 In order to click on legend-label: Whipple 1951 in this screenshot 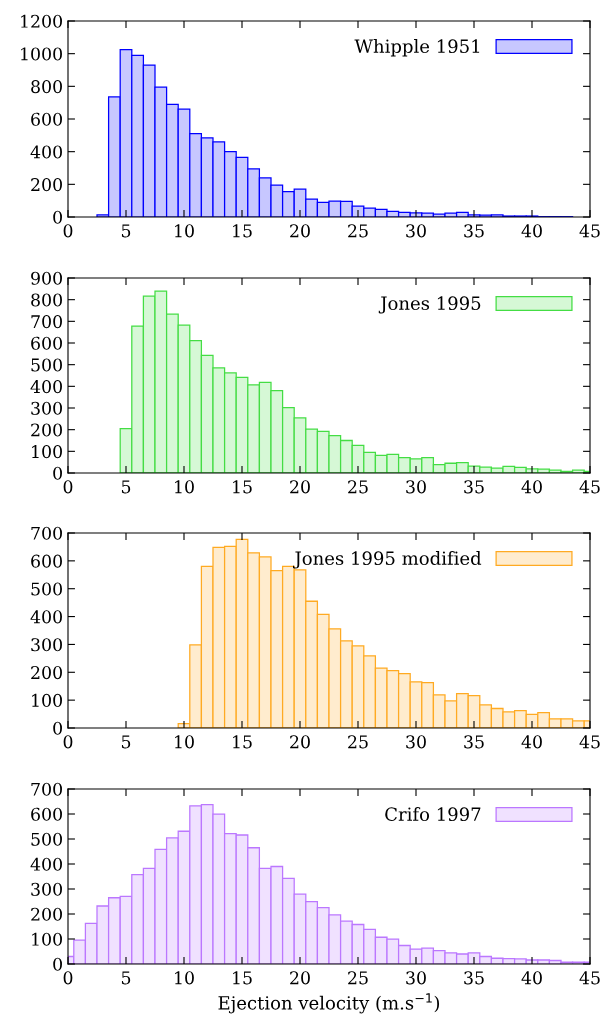, I will do `click(417, 48)`.